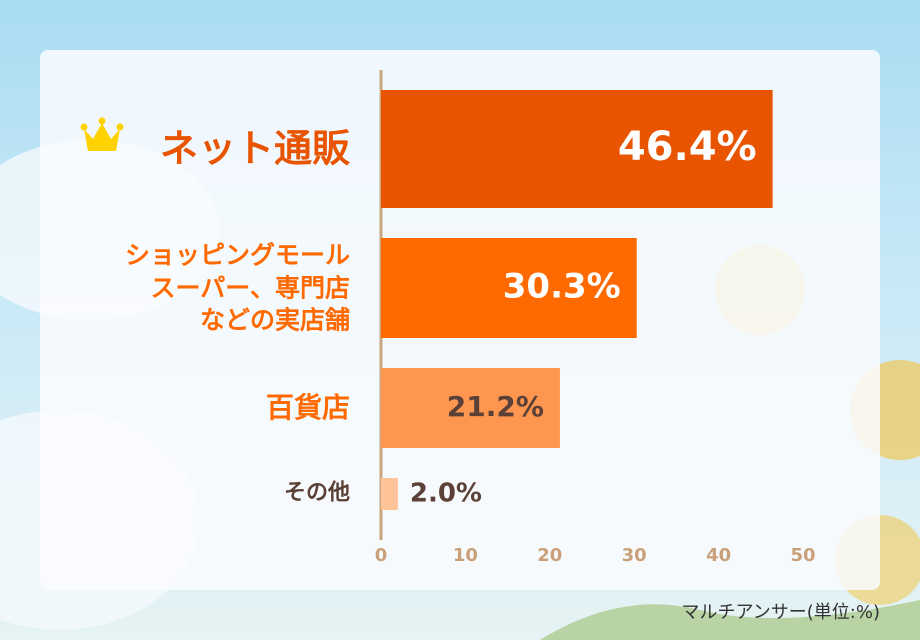 Image resolution: width=920 pixels, height=640 pixels. What do you see at coordinates (254, 148) in the screenshot?
I see `category-label: ネット通販` at bounding box center [254, 148].